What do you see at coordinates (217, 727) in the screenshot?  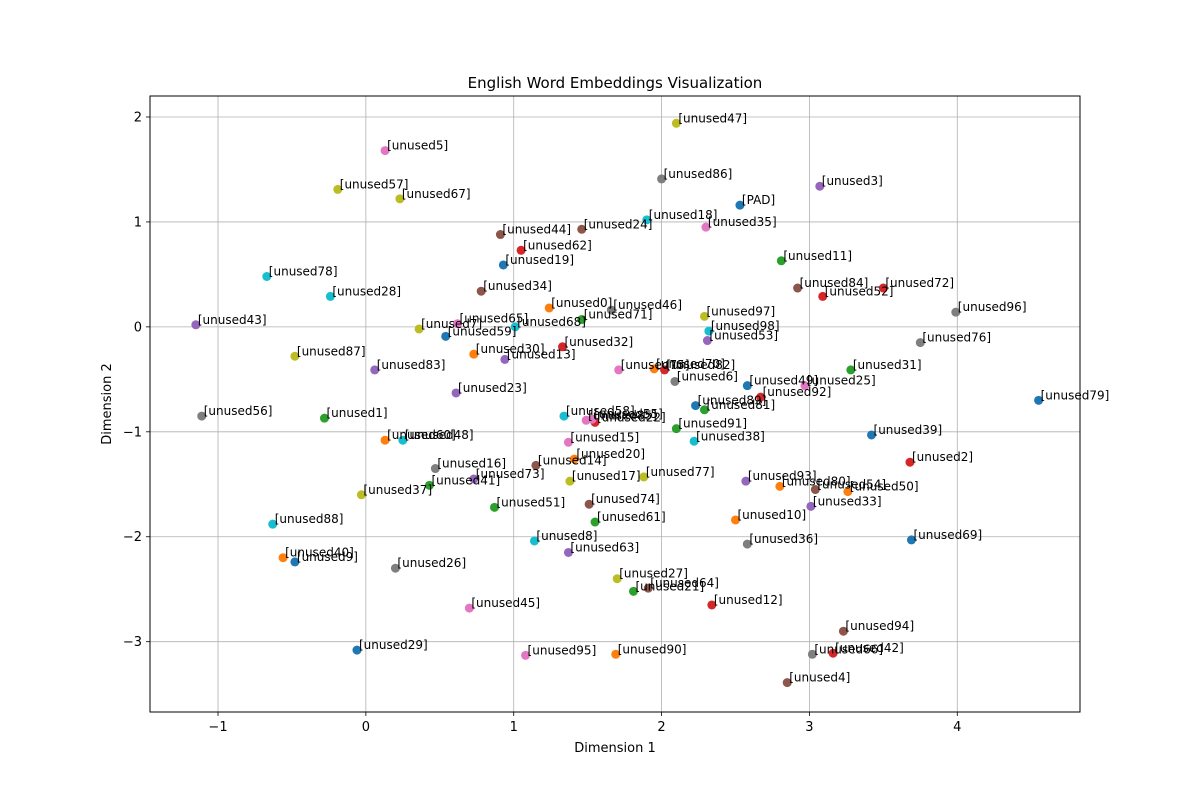 I see `x-tick-label: −1` at bounding box center [217, 727].